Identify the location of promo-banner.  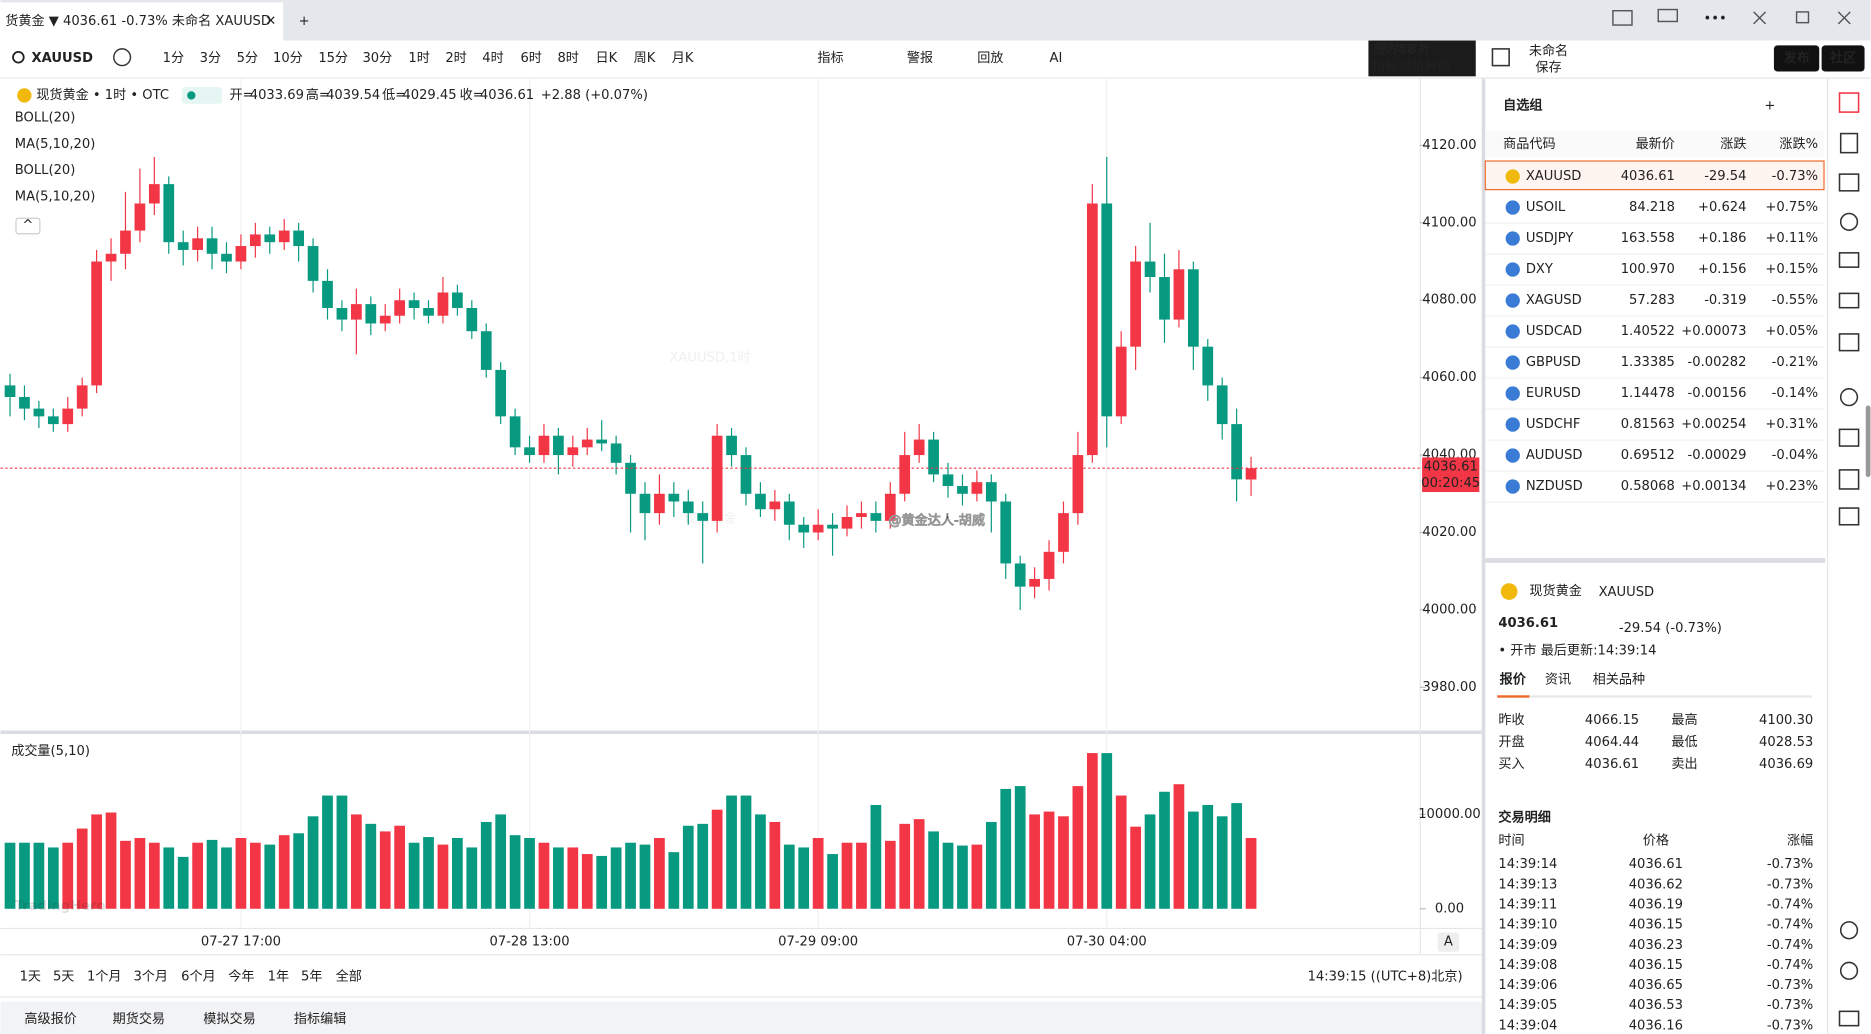
(1422, 58).